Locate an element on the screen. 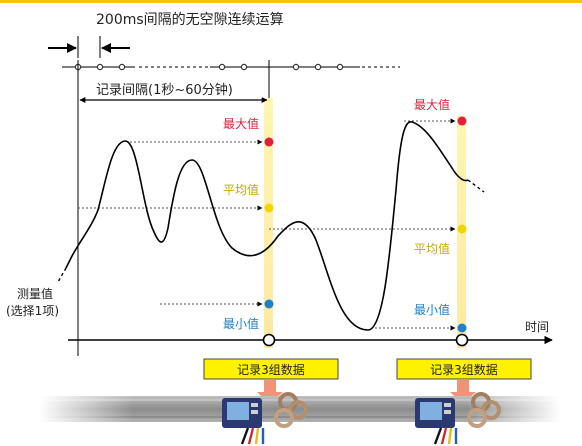 This screenshot has height=446, width=582. waveform-end-dash is located at coordinates (476, 186).